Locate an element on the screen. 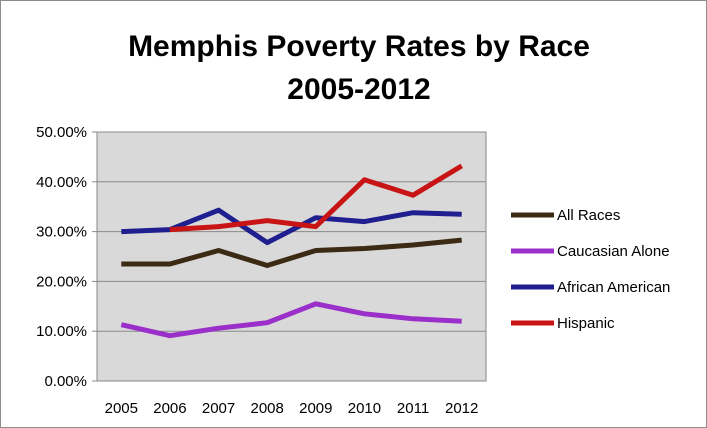 Image resolution: width=707 pixels, height=428 pixels. y-tick-label: 50.00% is located at coordinates (61, 132).